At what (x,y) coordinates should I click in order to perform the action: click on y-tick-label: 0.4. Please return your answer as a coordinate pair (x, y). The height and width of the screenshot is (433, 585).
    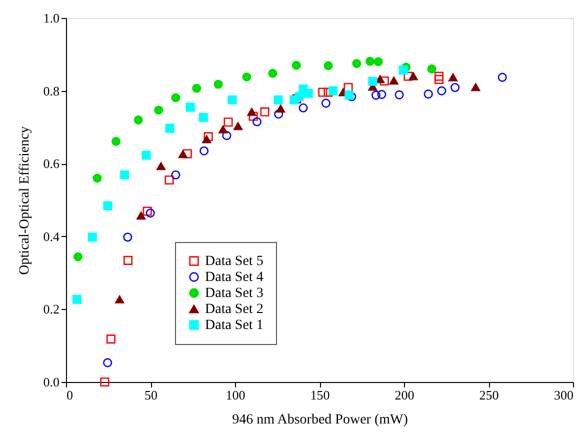
    Looking at the image, I should click on (51, 236).